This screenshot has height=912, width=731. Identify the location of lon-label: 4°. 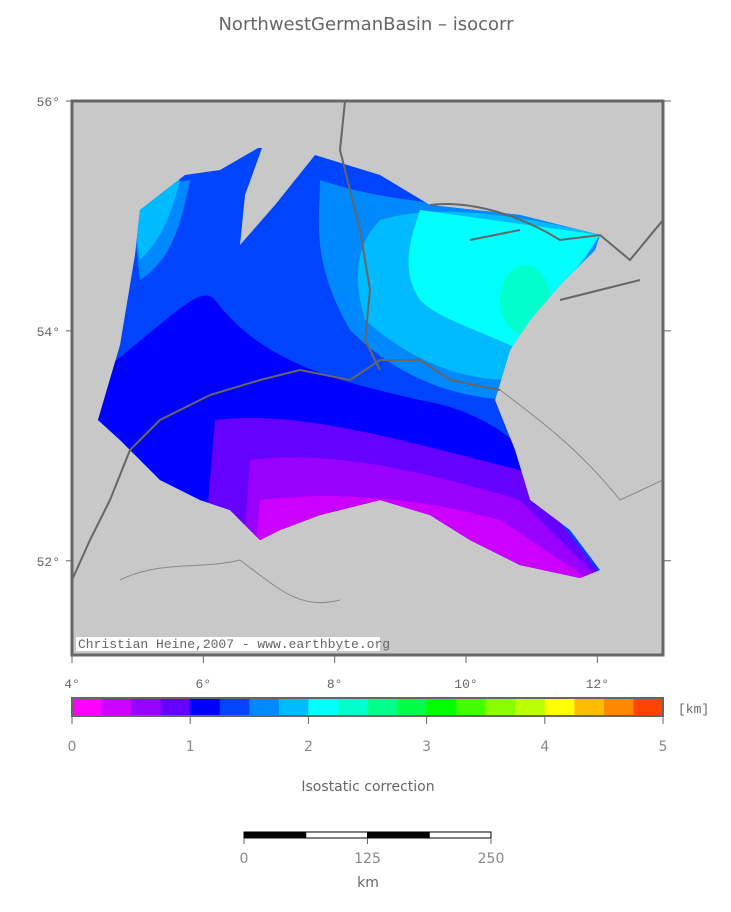
(72, 684).